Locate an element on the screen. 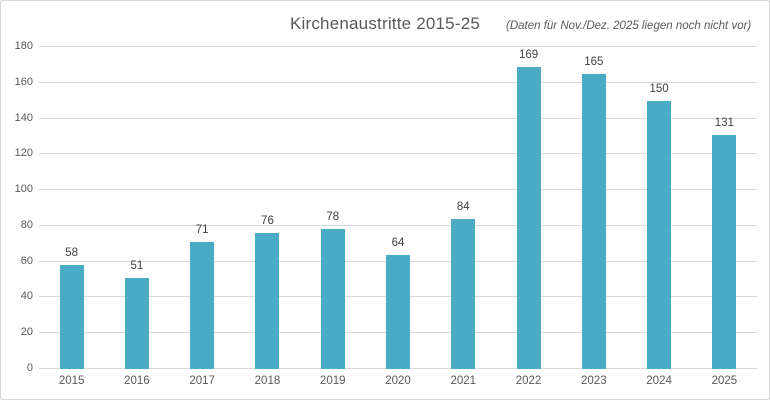 The image size is (770, 400). x-tick-label: 2020 is located at coordinates (398, 381).